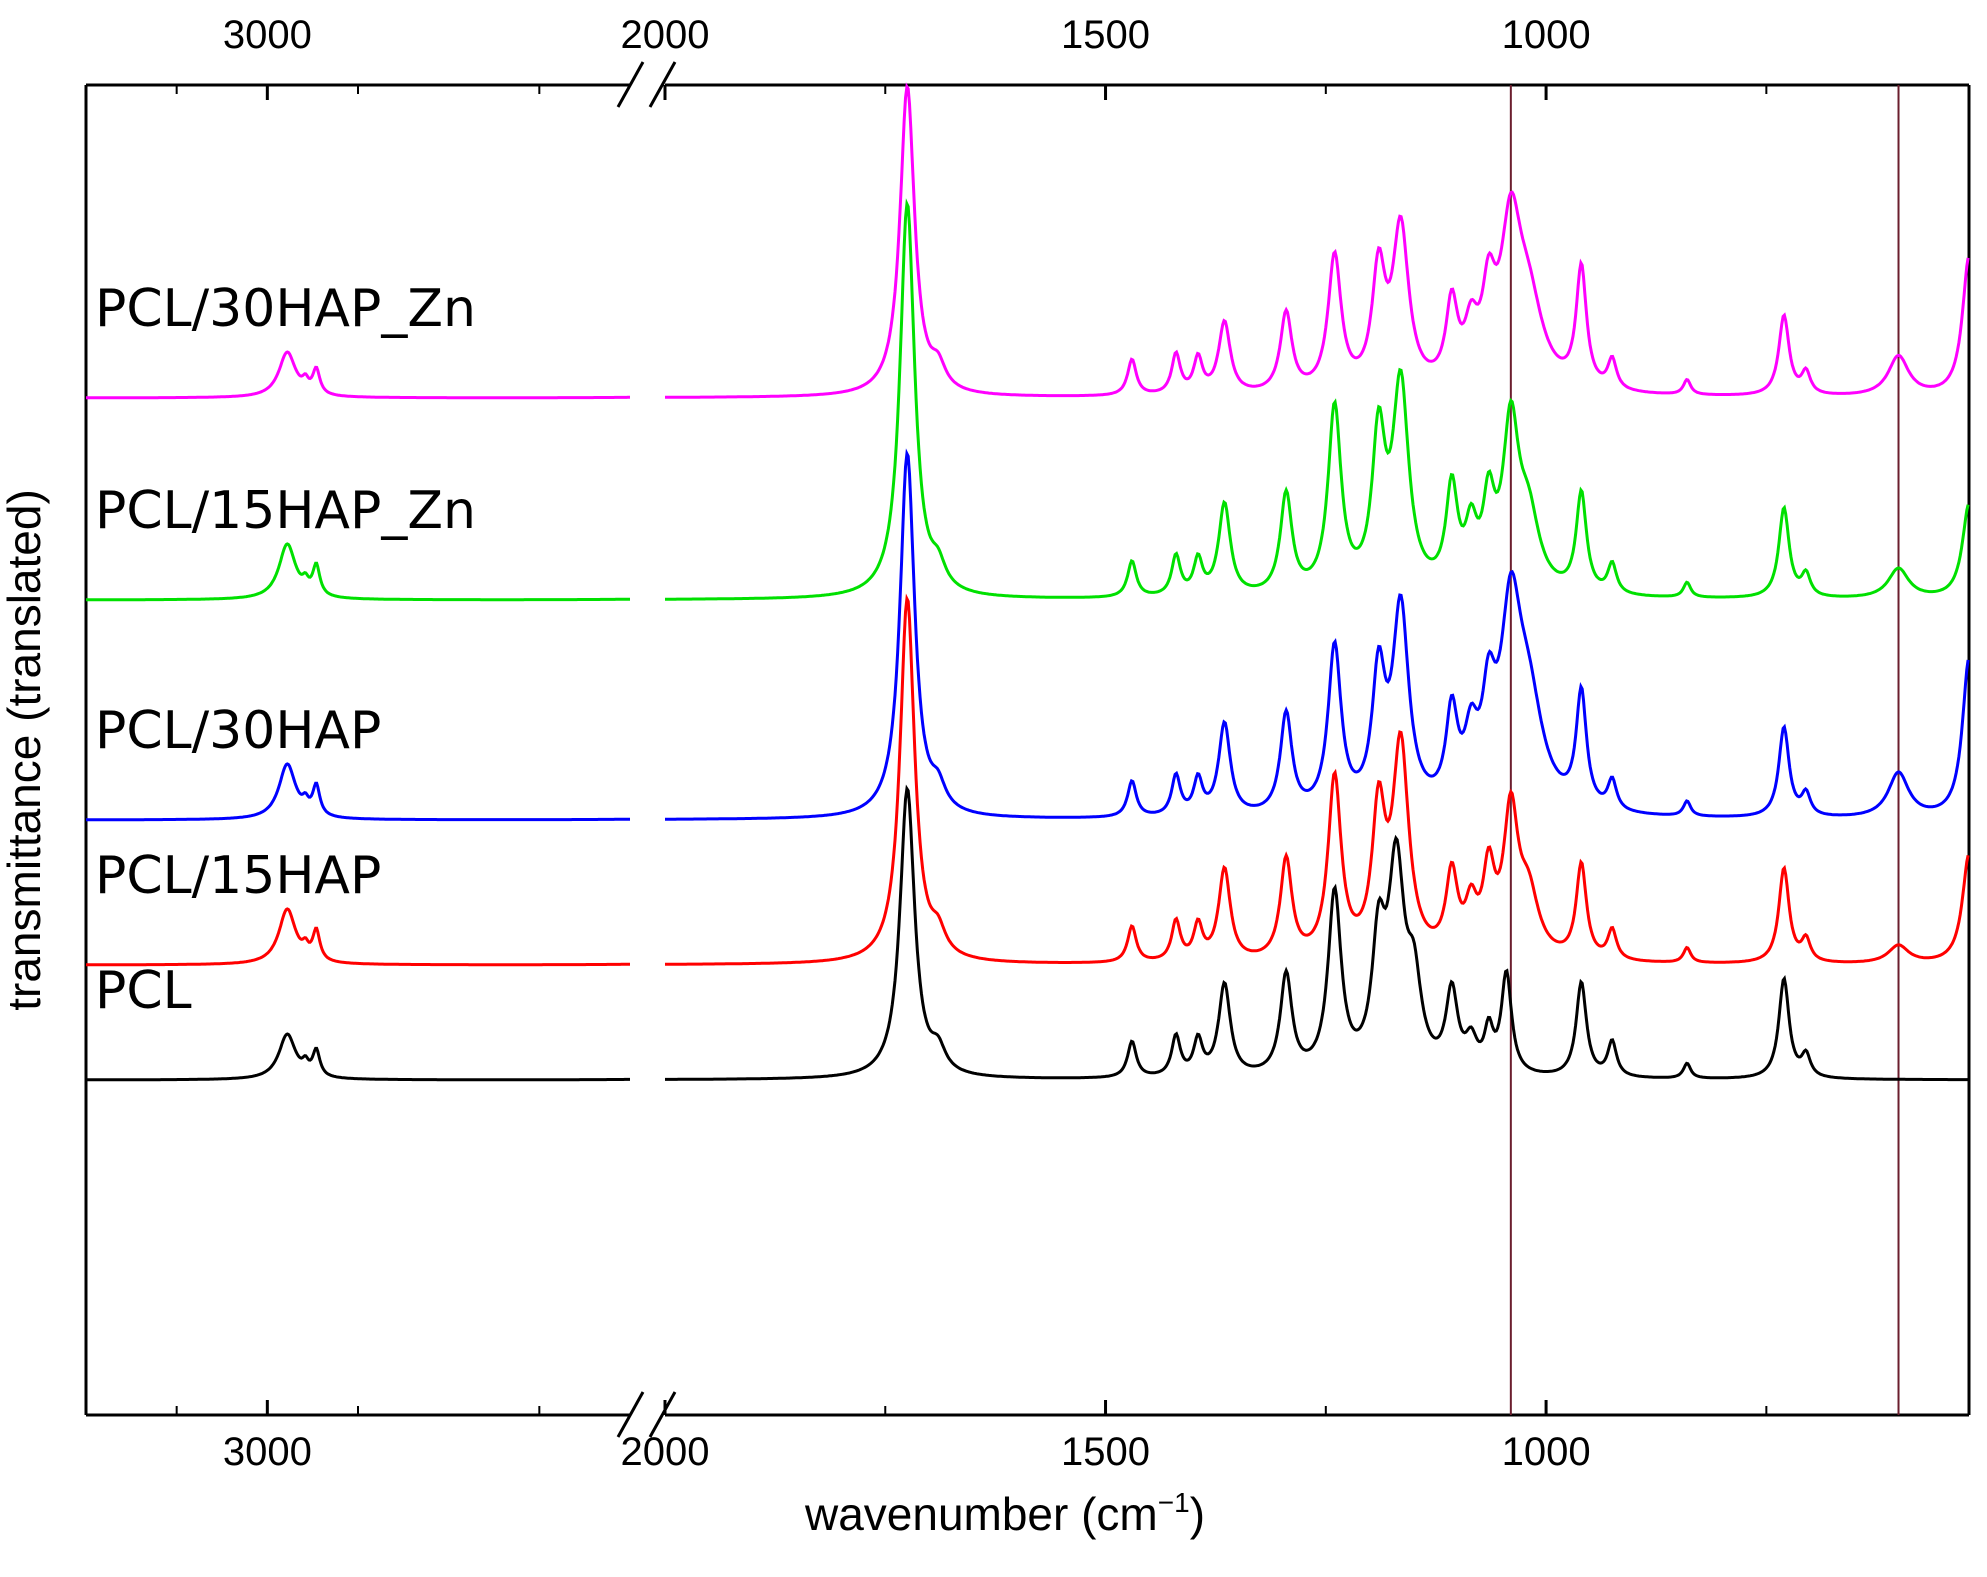  Describe the element at coordinates (1105, 35) in the screenshot. I see `x-tick-1500-label-top: 1500` at that location.